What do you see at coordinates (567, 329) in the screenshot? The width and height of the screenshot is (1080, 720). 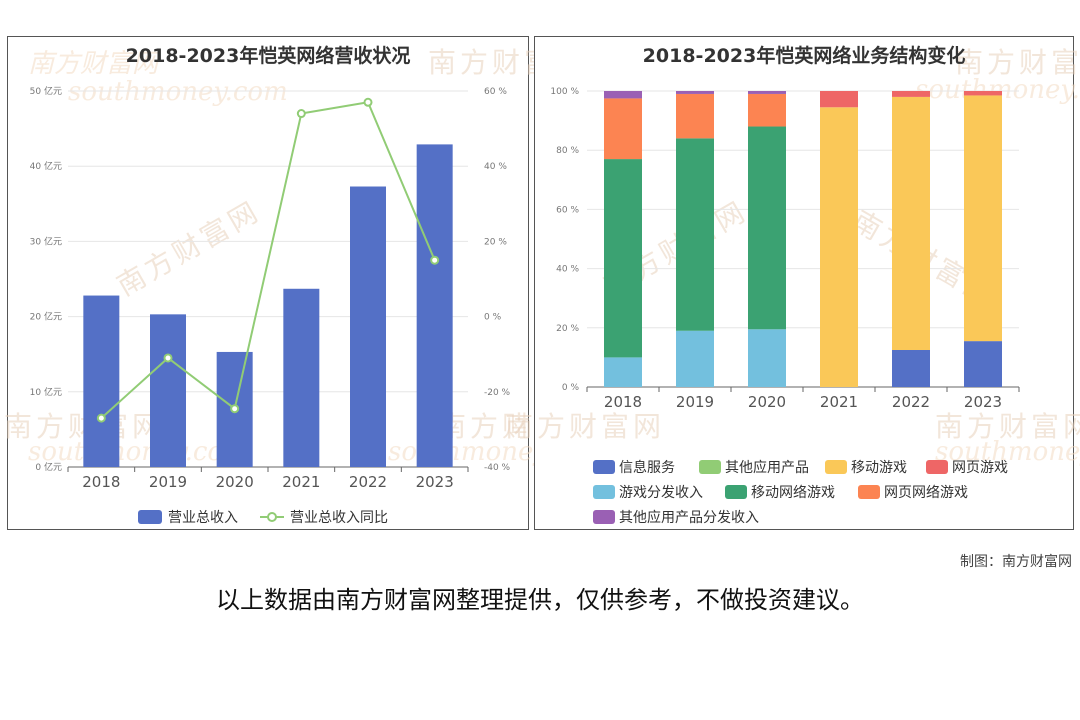 I see `y-tick-label: 20 %` at bounding box center [567, 329].